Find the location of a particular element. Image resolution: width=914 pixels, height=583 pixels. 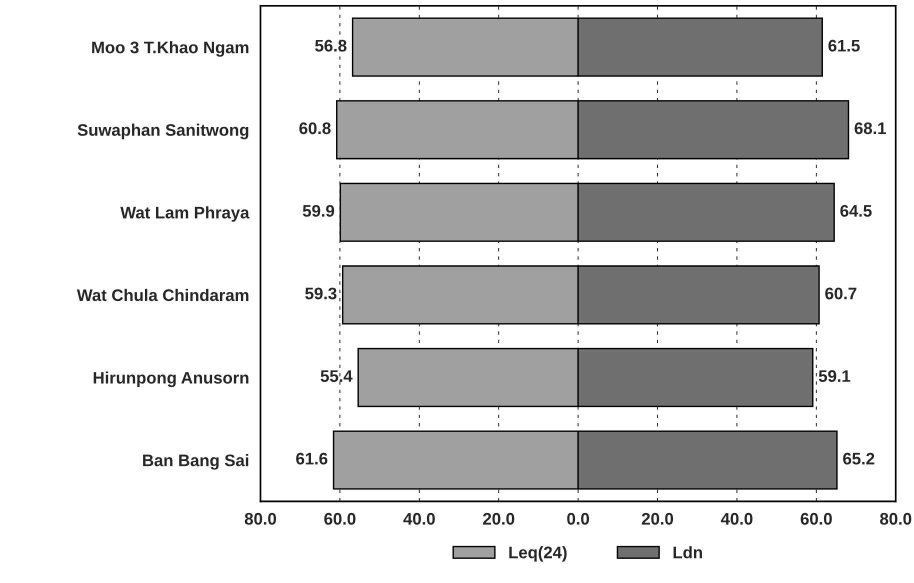

data-label: 64.5 is located at coordinates (856, 210).